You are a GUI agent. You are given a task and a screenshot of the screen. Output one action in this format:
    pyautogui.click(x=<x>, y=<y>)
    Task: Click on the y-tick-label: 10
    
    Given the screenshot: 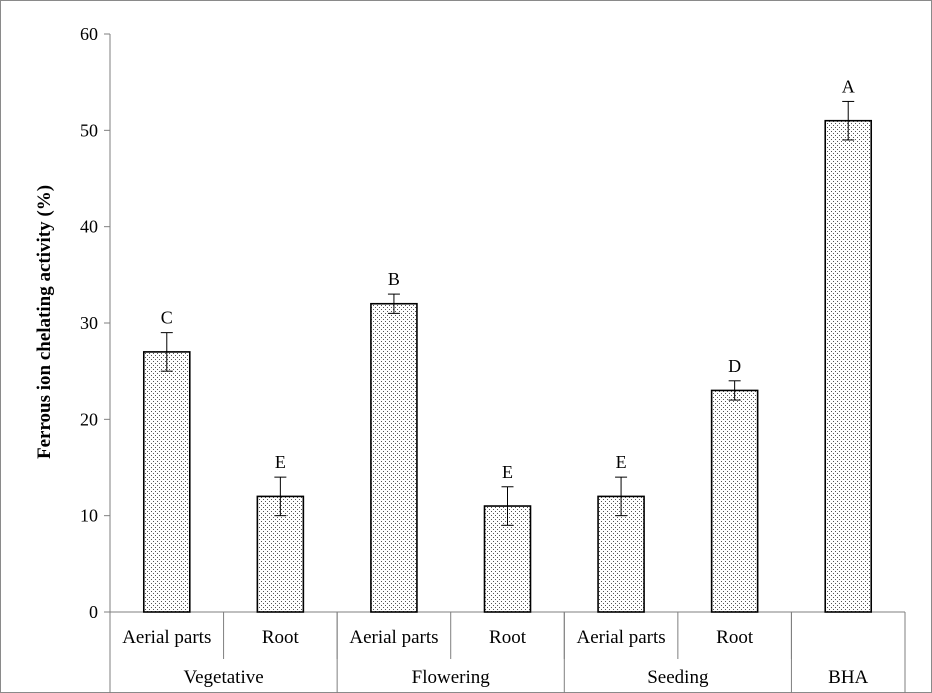 What is the action you would take?
    pyautogui.click(x=89, y=516)
    